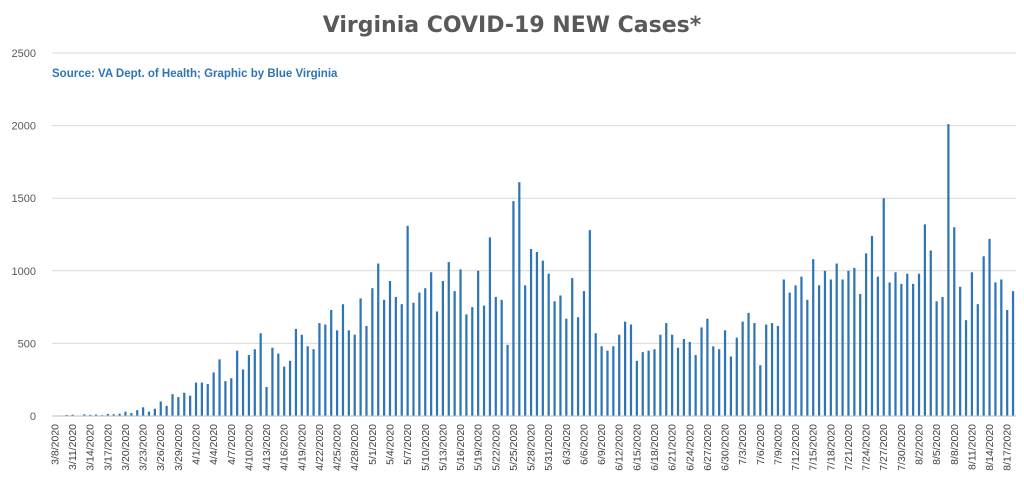 This screenshot has height=490, width=1024. What do you see at coordinates (320, 447) in the screenshot?
I see `x-tick-label: 4/22/2020` at bounding box center [320, 447].